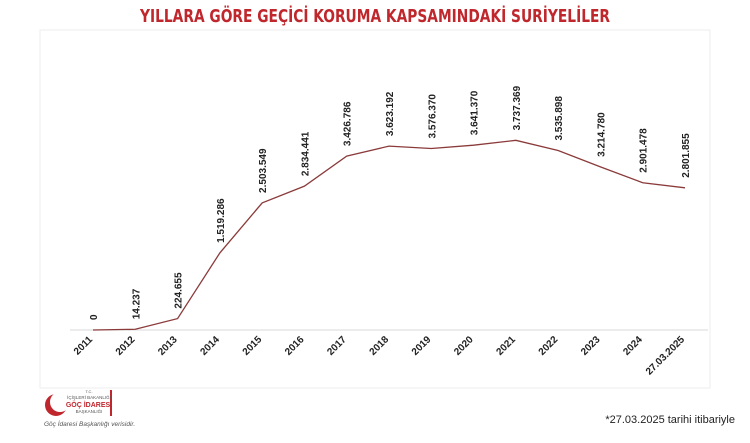  I want to click on x-tick-label: 2015, so click(253, 346).